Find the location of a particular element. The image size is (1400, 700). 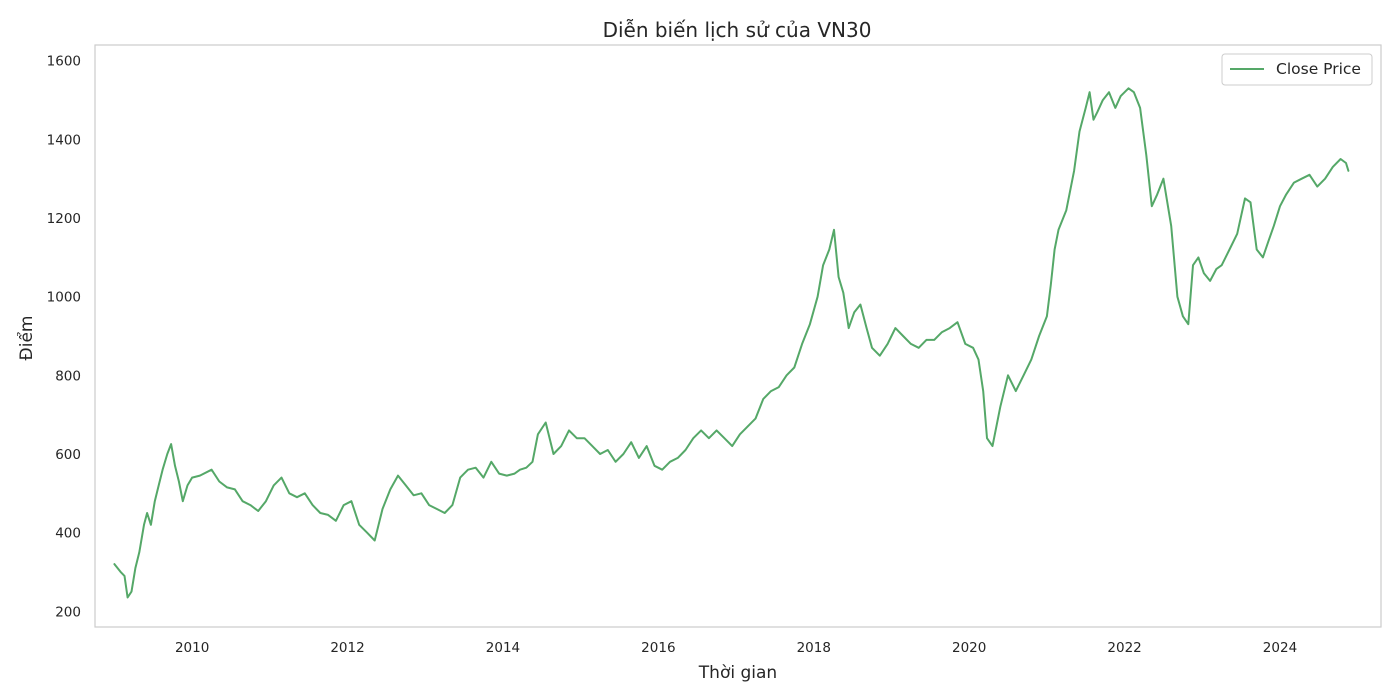

x-tick-label: 2014 is located at coordinates (503, 648).